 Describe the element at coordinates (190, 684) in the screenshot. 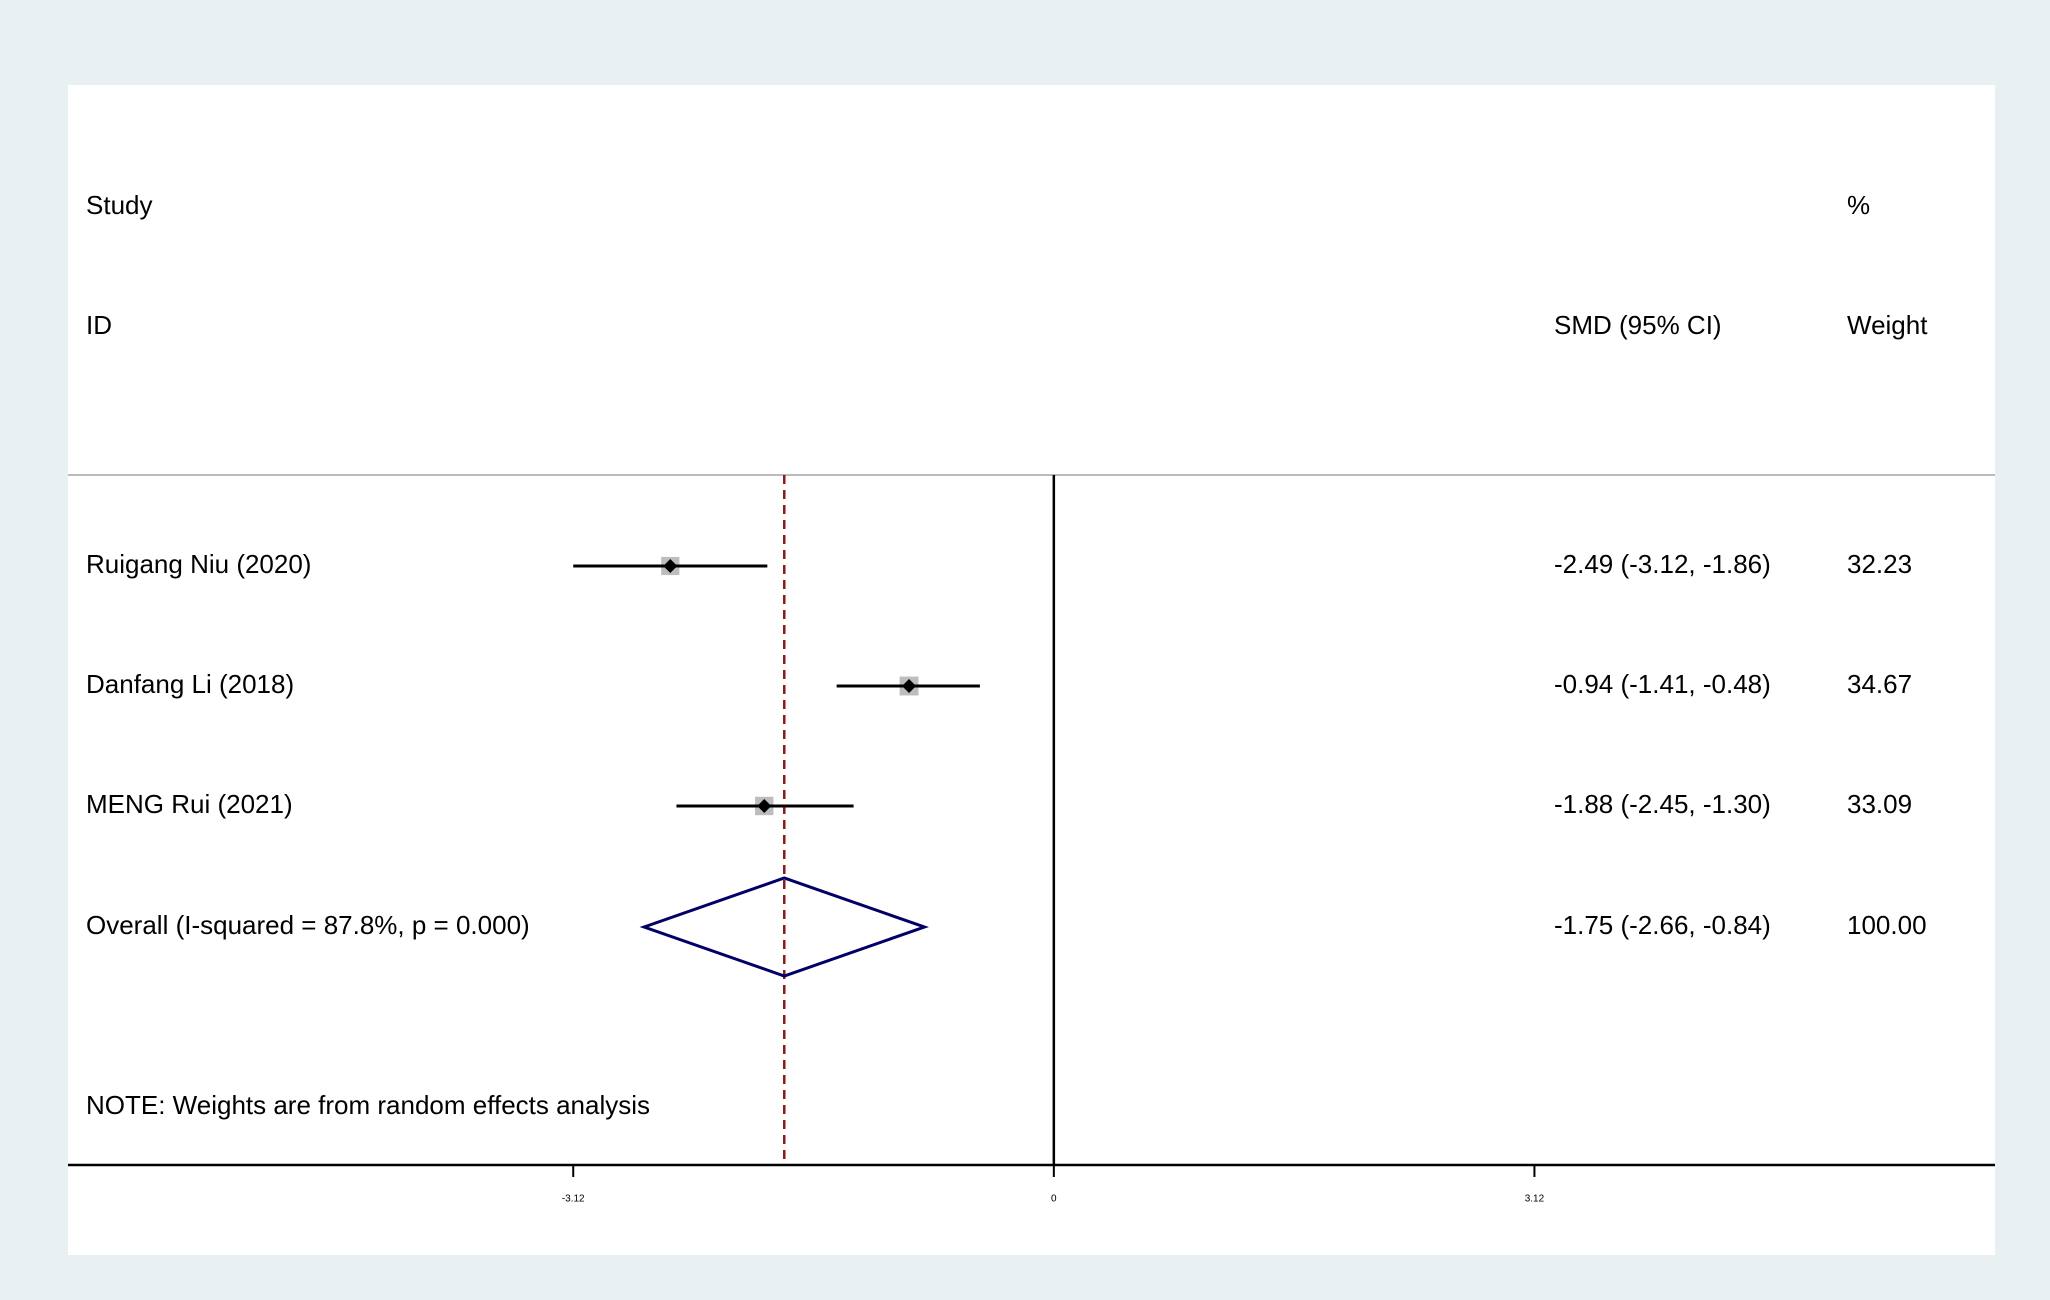

I see `study-label: Danfang Li (2018)` at that location.